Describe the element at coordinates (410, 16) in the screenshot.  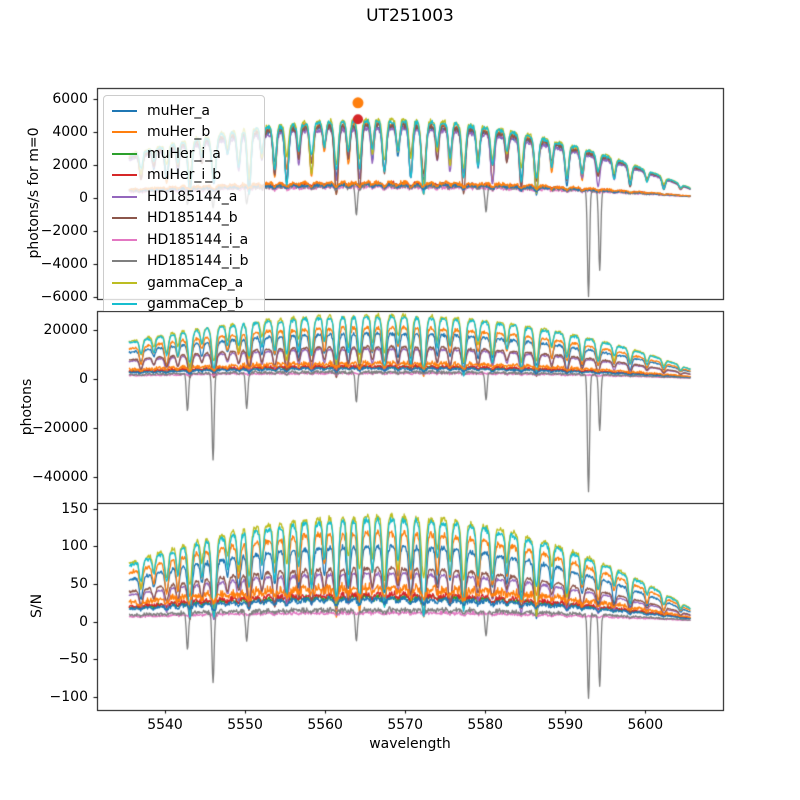
I see `figure-title: UT251003` at that location.